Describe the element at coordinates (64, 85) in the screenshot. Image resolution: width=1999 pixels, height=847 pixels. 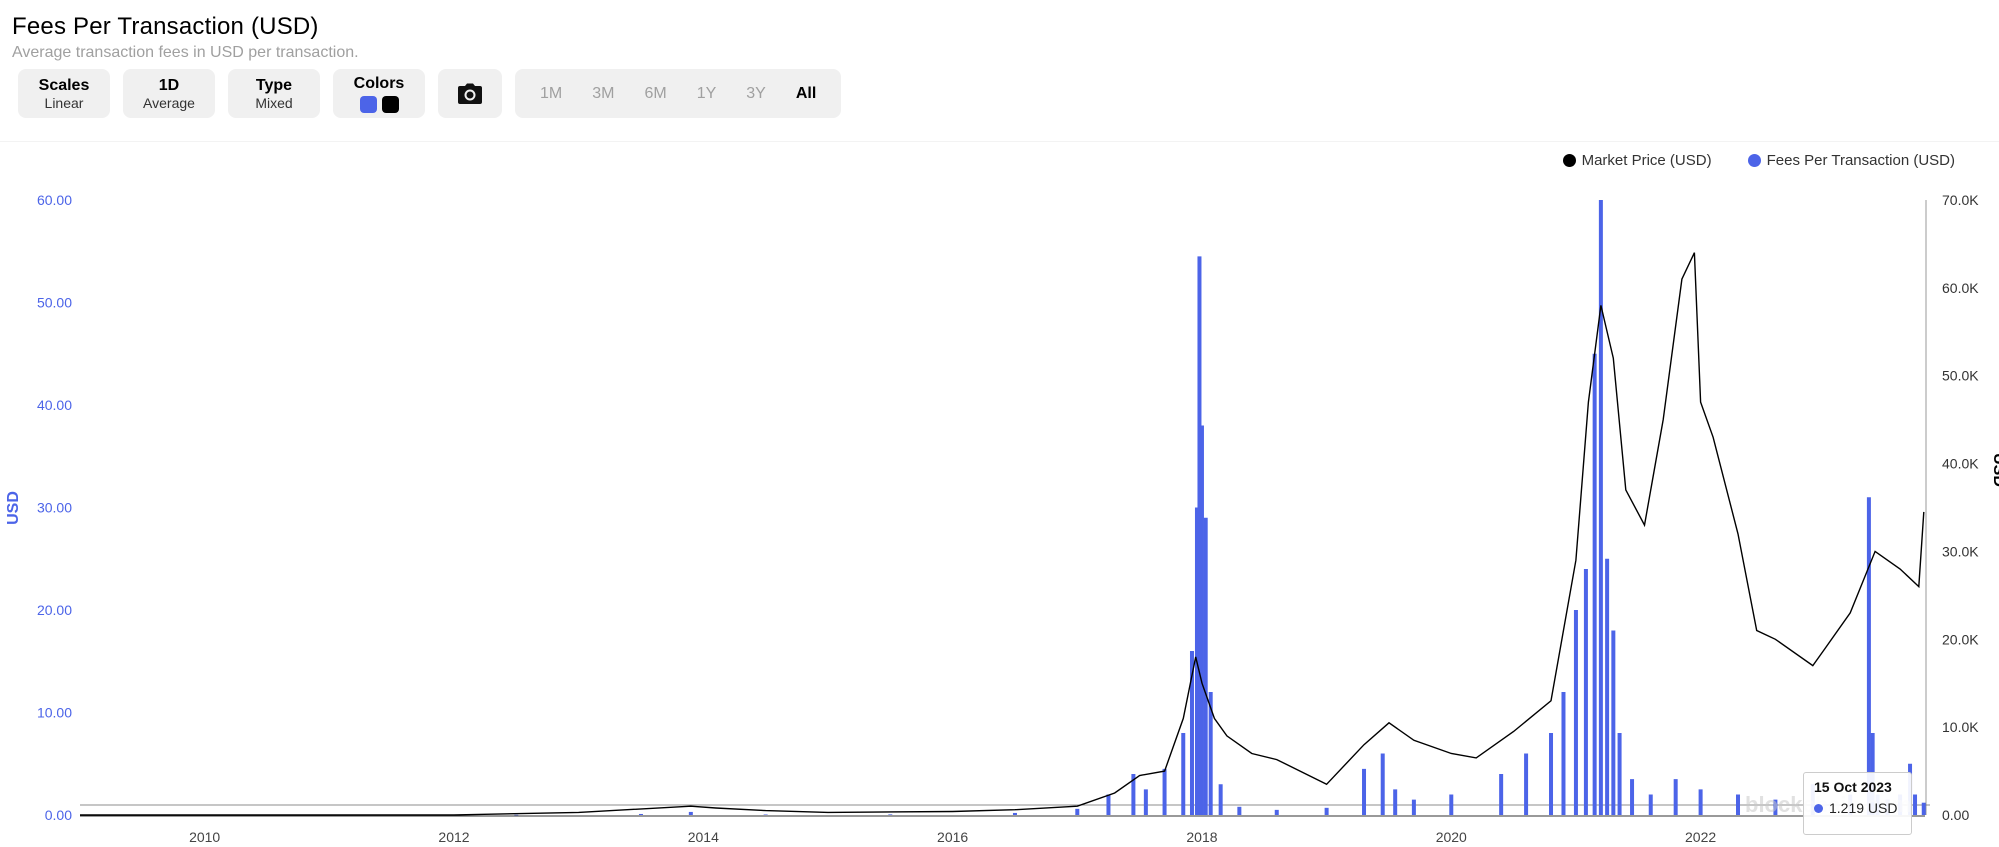
I see `scales-label: Scales` at that location.